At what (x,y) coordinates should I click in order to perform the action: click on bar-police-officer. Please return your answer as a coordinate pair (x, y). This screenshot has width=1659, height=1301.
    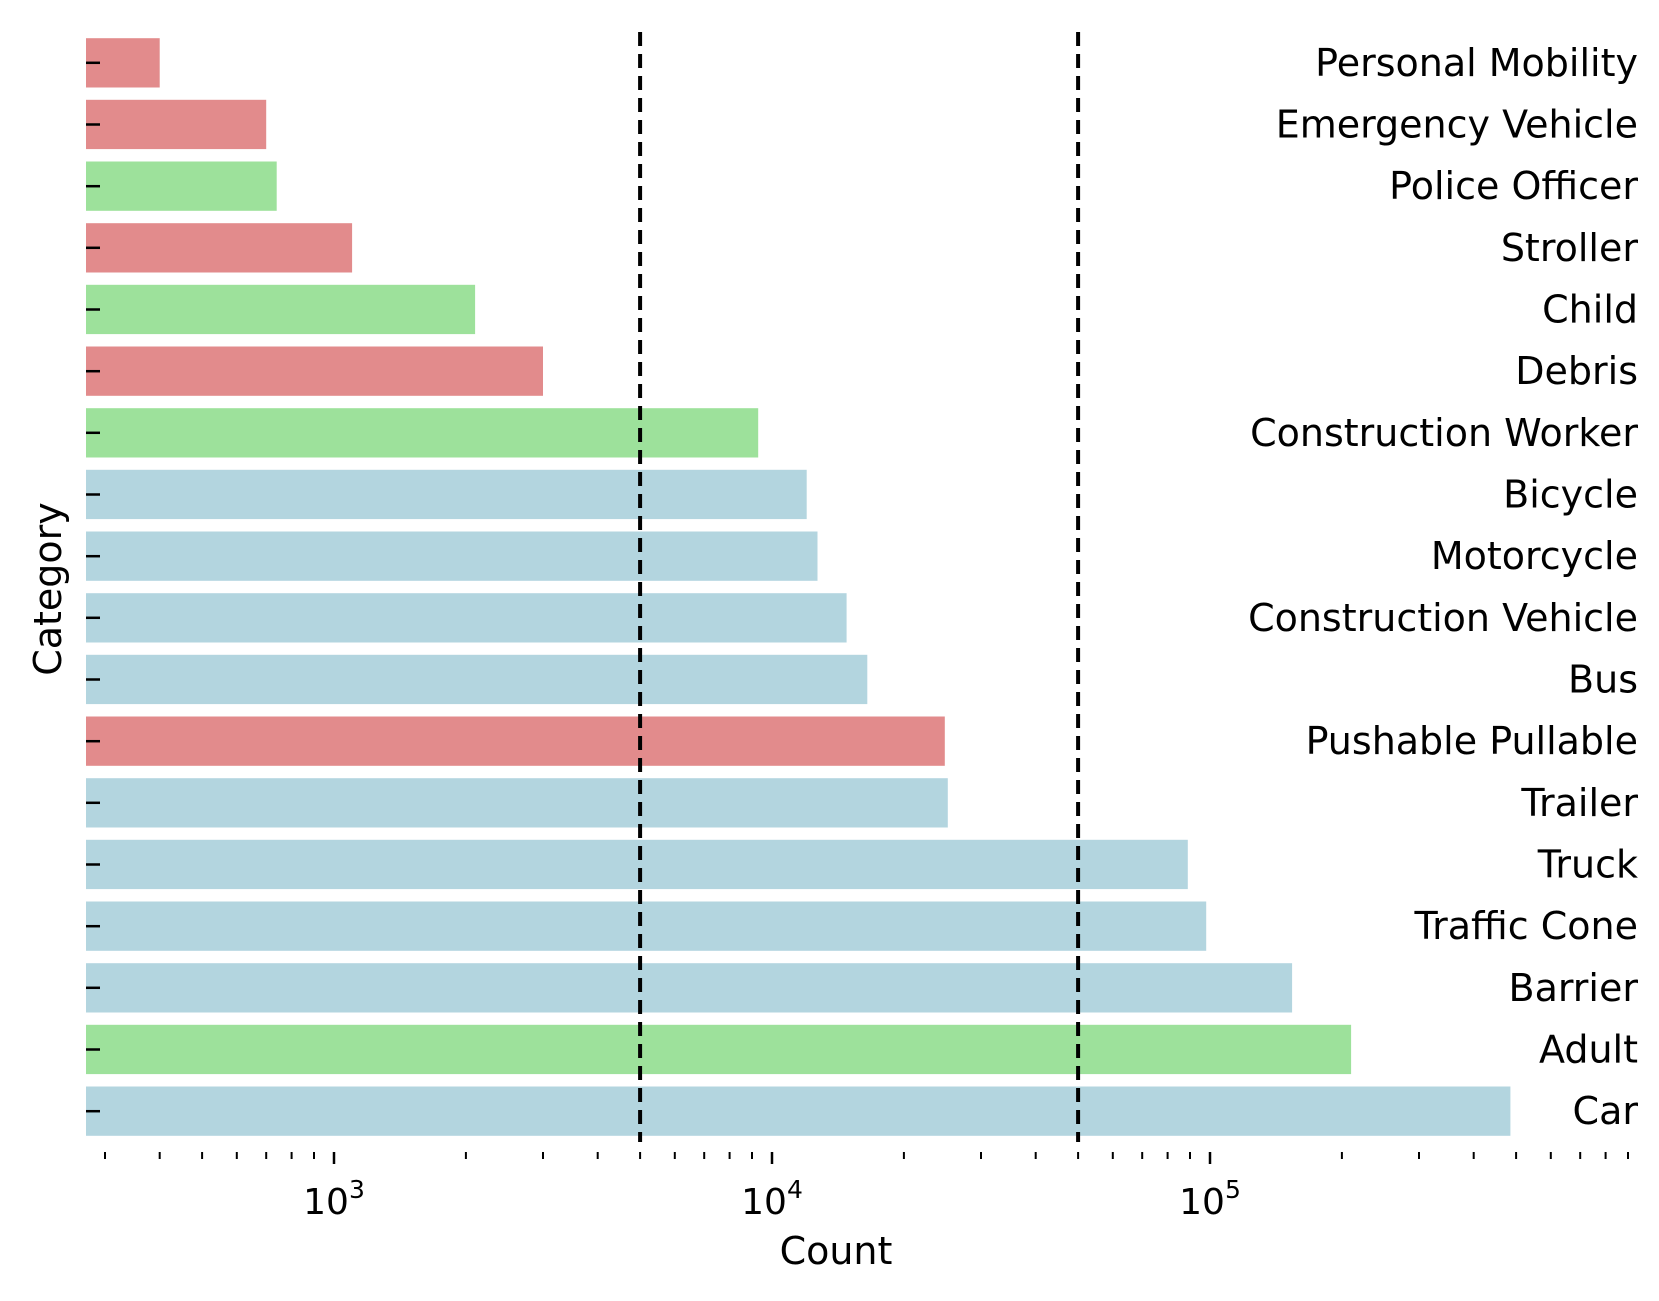
    Looking at the image, I should click on (181, 186).